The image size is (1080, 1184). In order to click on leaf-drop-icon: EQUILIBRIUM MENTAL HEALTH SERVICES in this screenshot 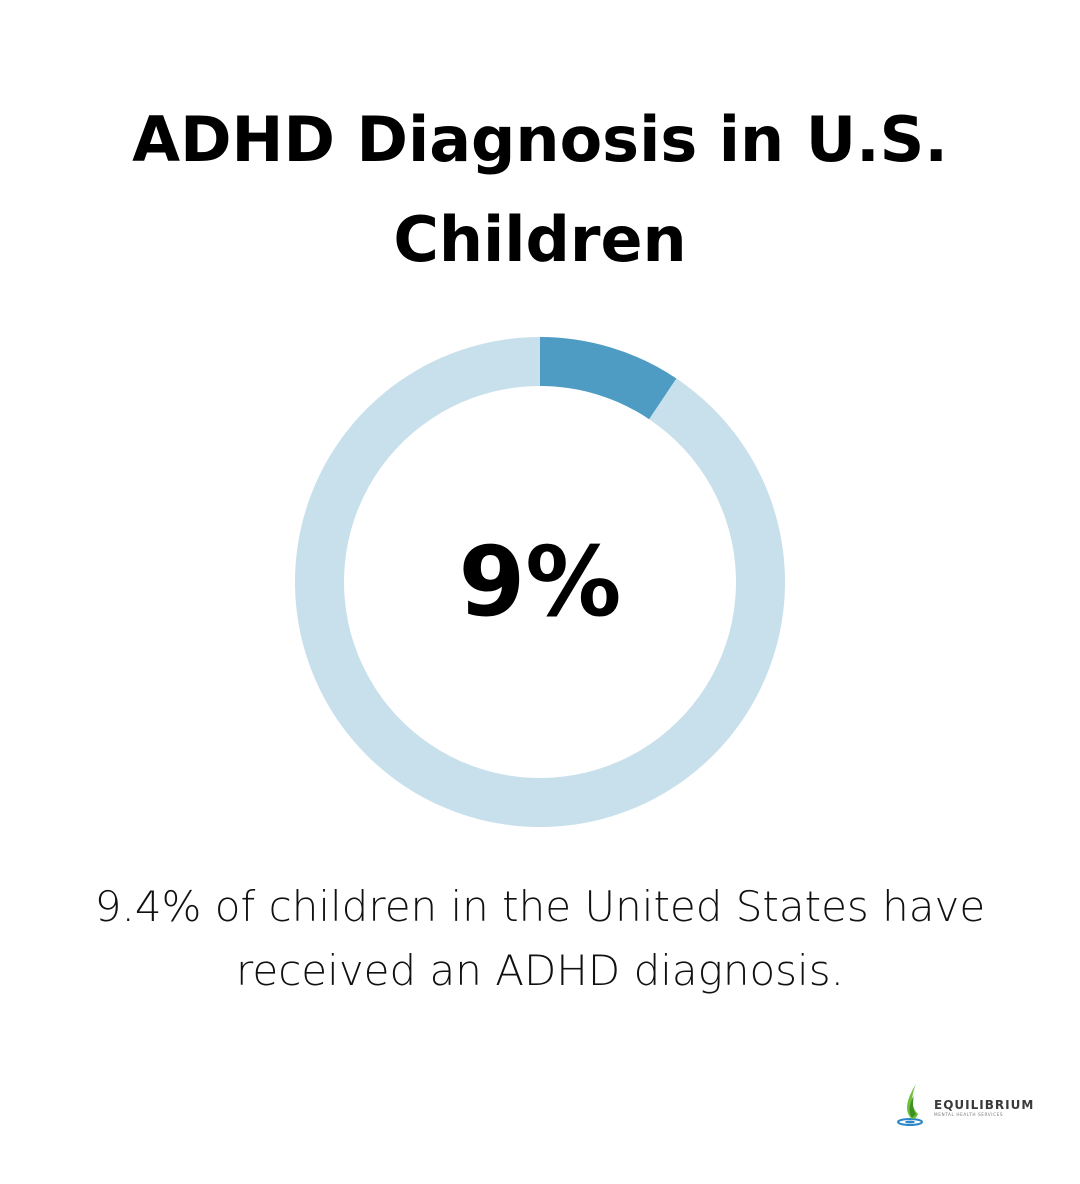, I will do `click(965, 1105)`.